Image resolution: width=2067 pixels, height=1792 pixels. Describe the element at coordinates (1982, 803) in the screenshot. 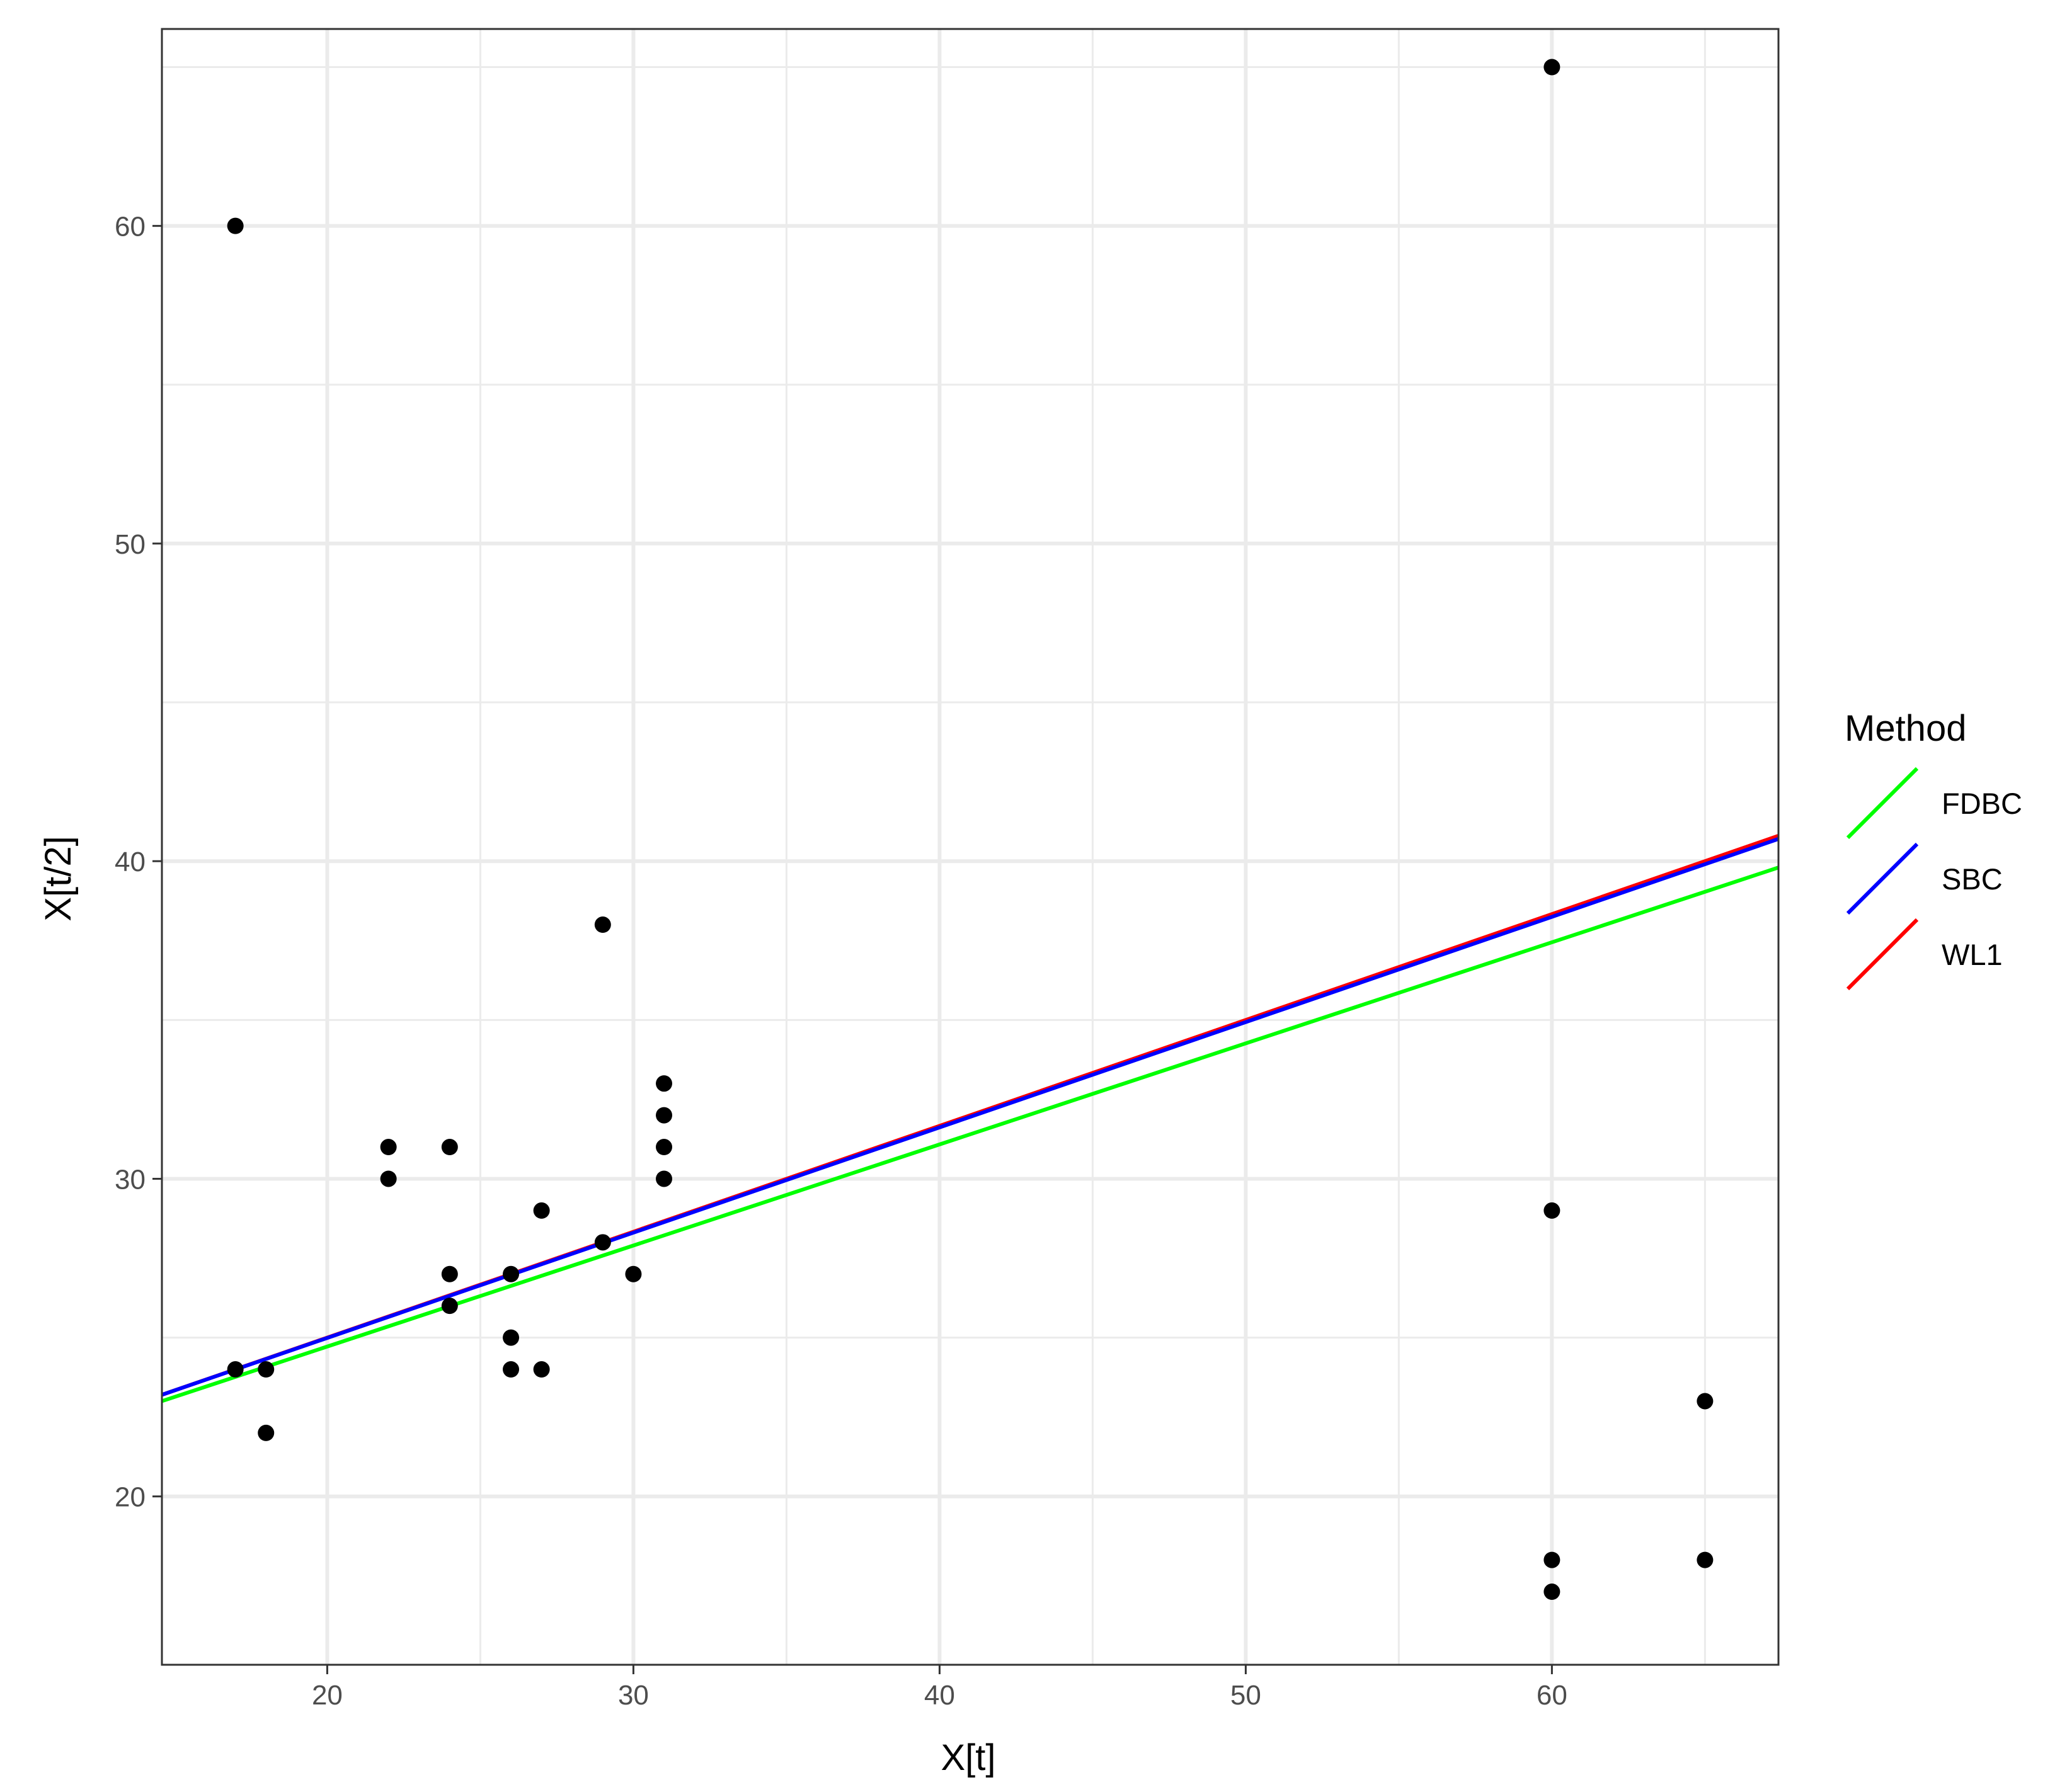

I see `legend-label-fdbc: FDBC` at that location.